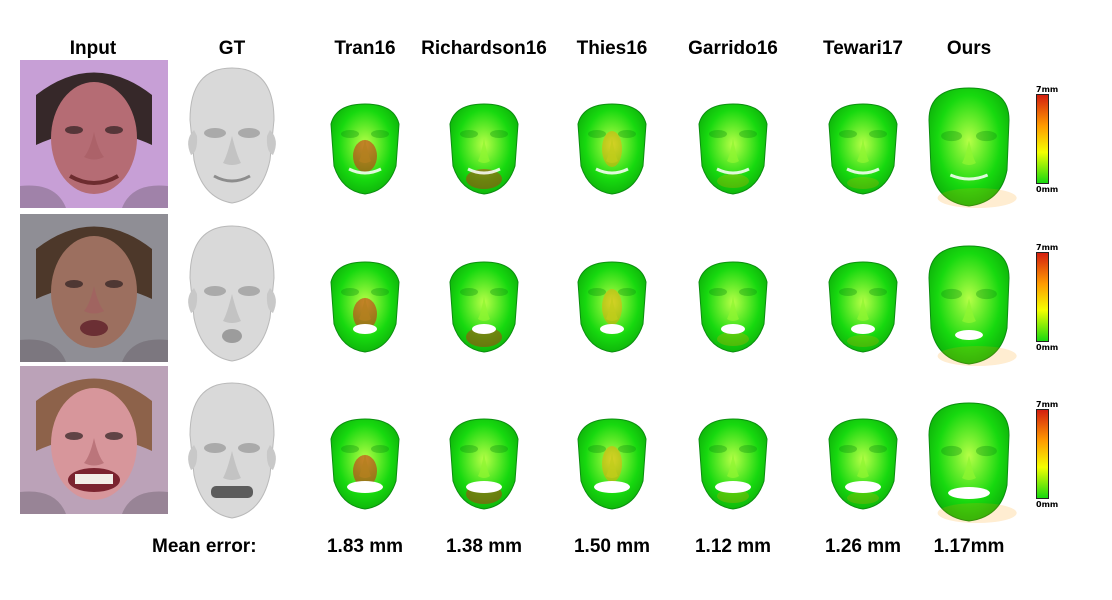  What do you see at coordinates (114, 130) in the screenshot?
I see `right-eye` at bounding box center [114, 130].